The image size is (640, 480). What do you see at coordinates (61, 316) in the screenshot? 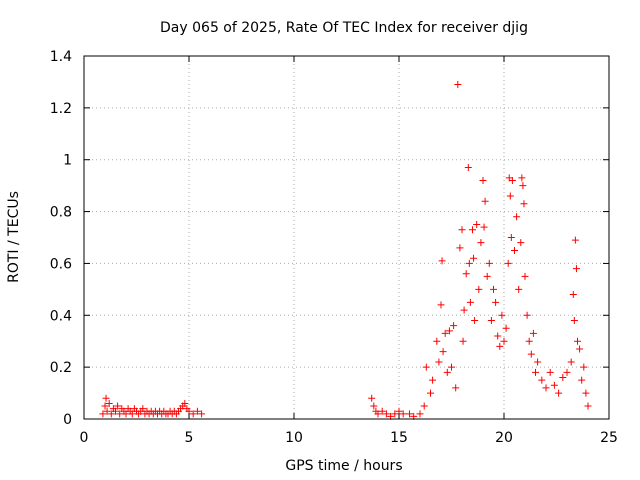
I see `y-tick-label: 0.4` at bounding box center [61, 316].